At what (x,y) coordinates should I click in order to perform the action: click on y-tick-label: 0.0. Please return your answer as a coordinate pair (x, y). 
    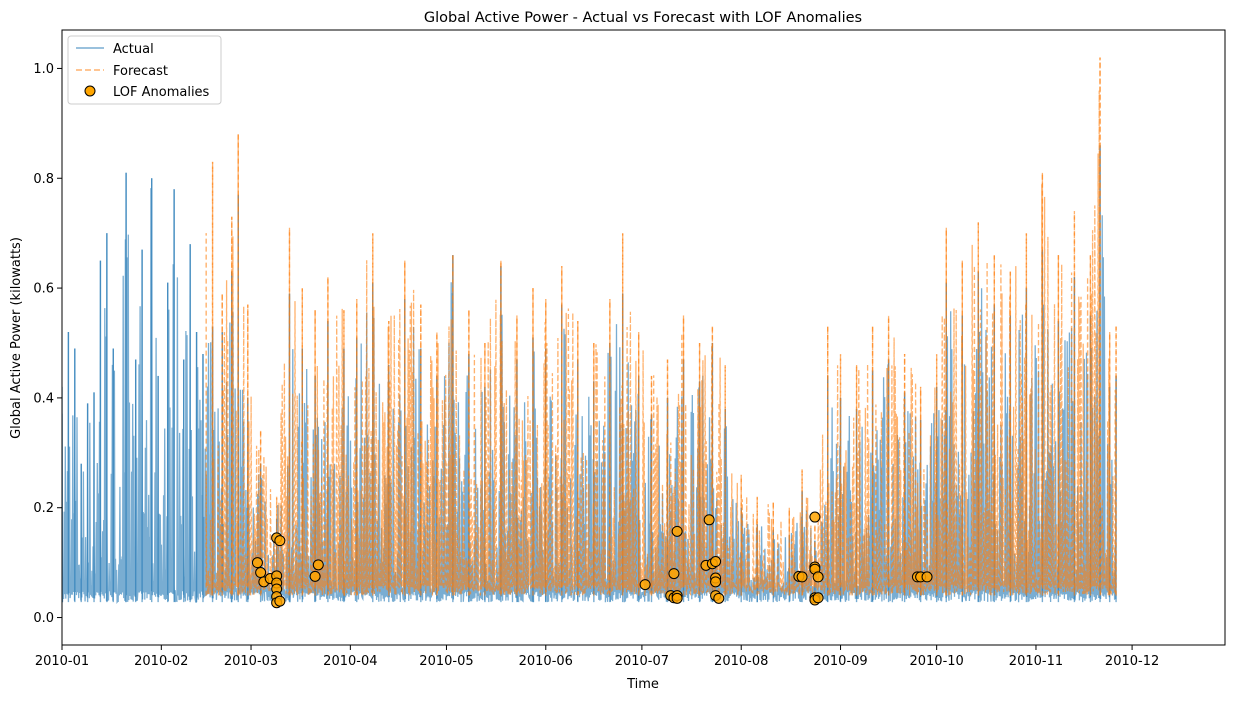
    Looking at the image, I should click on (43, 618).